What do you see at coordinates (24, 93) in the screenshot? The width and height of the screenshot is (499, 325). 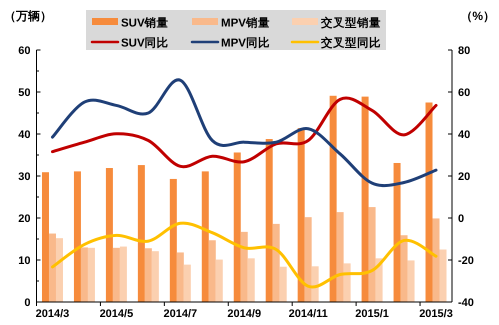 I see `y-tick-label: 50` at bounding box center [24, 93].